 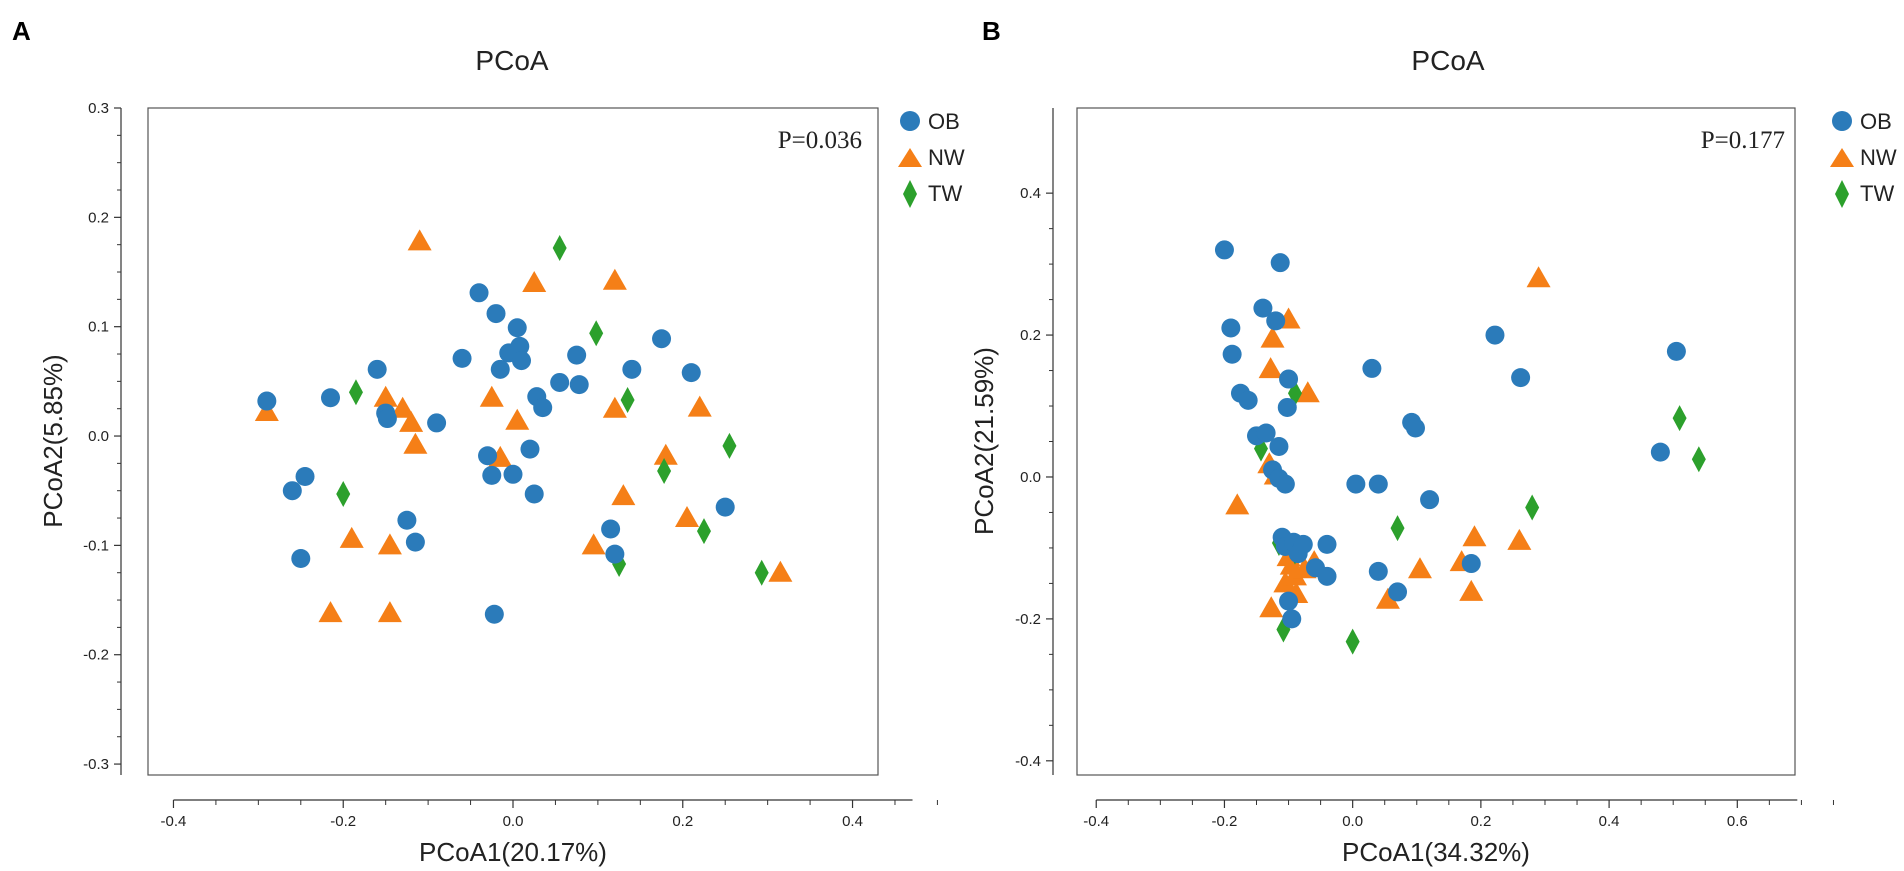 I want to click on chart-title-b: PCoA, so click(x=1447, y=60).